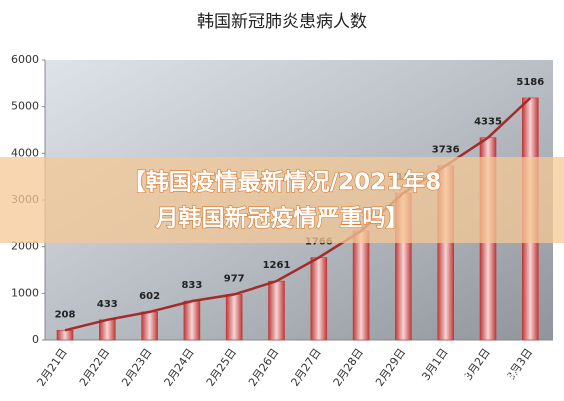  I want to click on chart-title: 韩国新冠肺炎患病人数, so click(282, 22).